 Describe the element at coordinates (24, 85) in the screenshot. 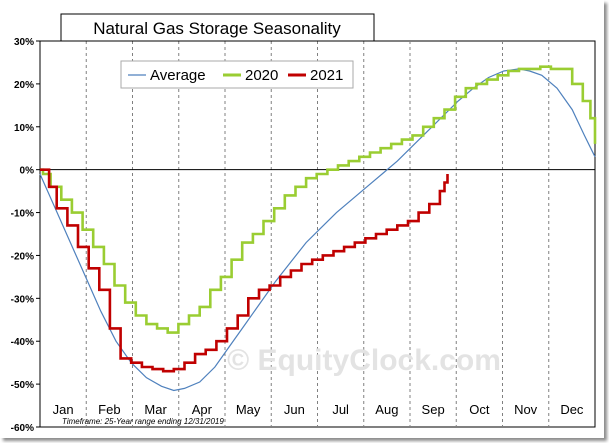

I see `y-tick-label: 20%` at that location.